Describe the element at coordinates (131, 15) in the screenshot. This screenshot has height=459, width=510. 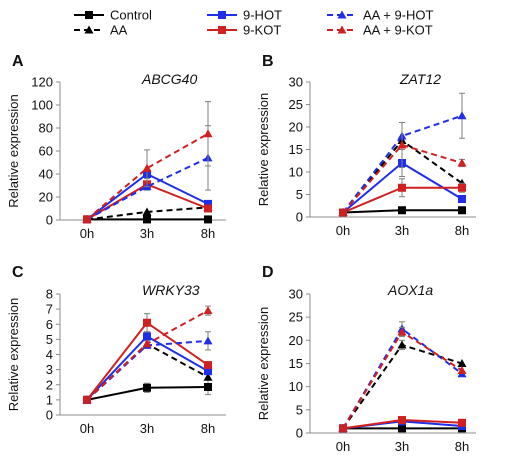
I see `legend-label: Control` at that location.